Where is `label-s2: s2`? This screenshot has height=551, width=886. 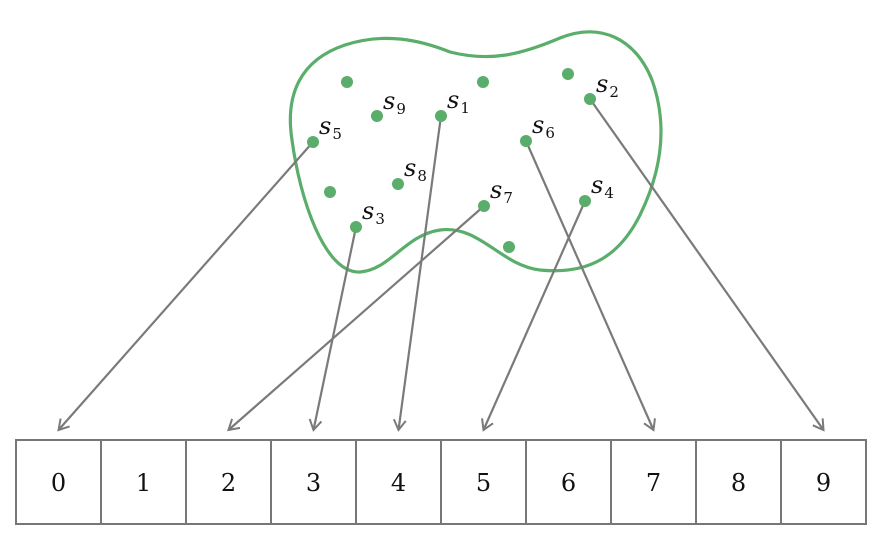
label-s2: s2 is located at coordinates (607, 85).